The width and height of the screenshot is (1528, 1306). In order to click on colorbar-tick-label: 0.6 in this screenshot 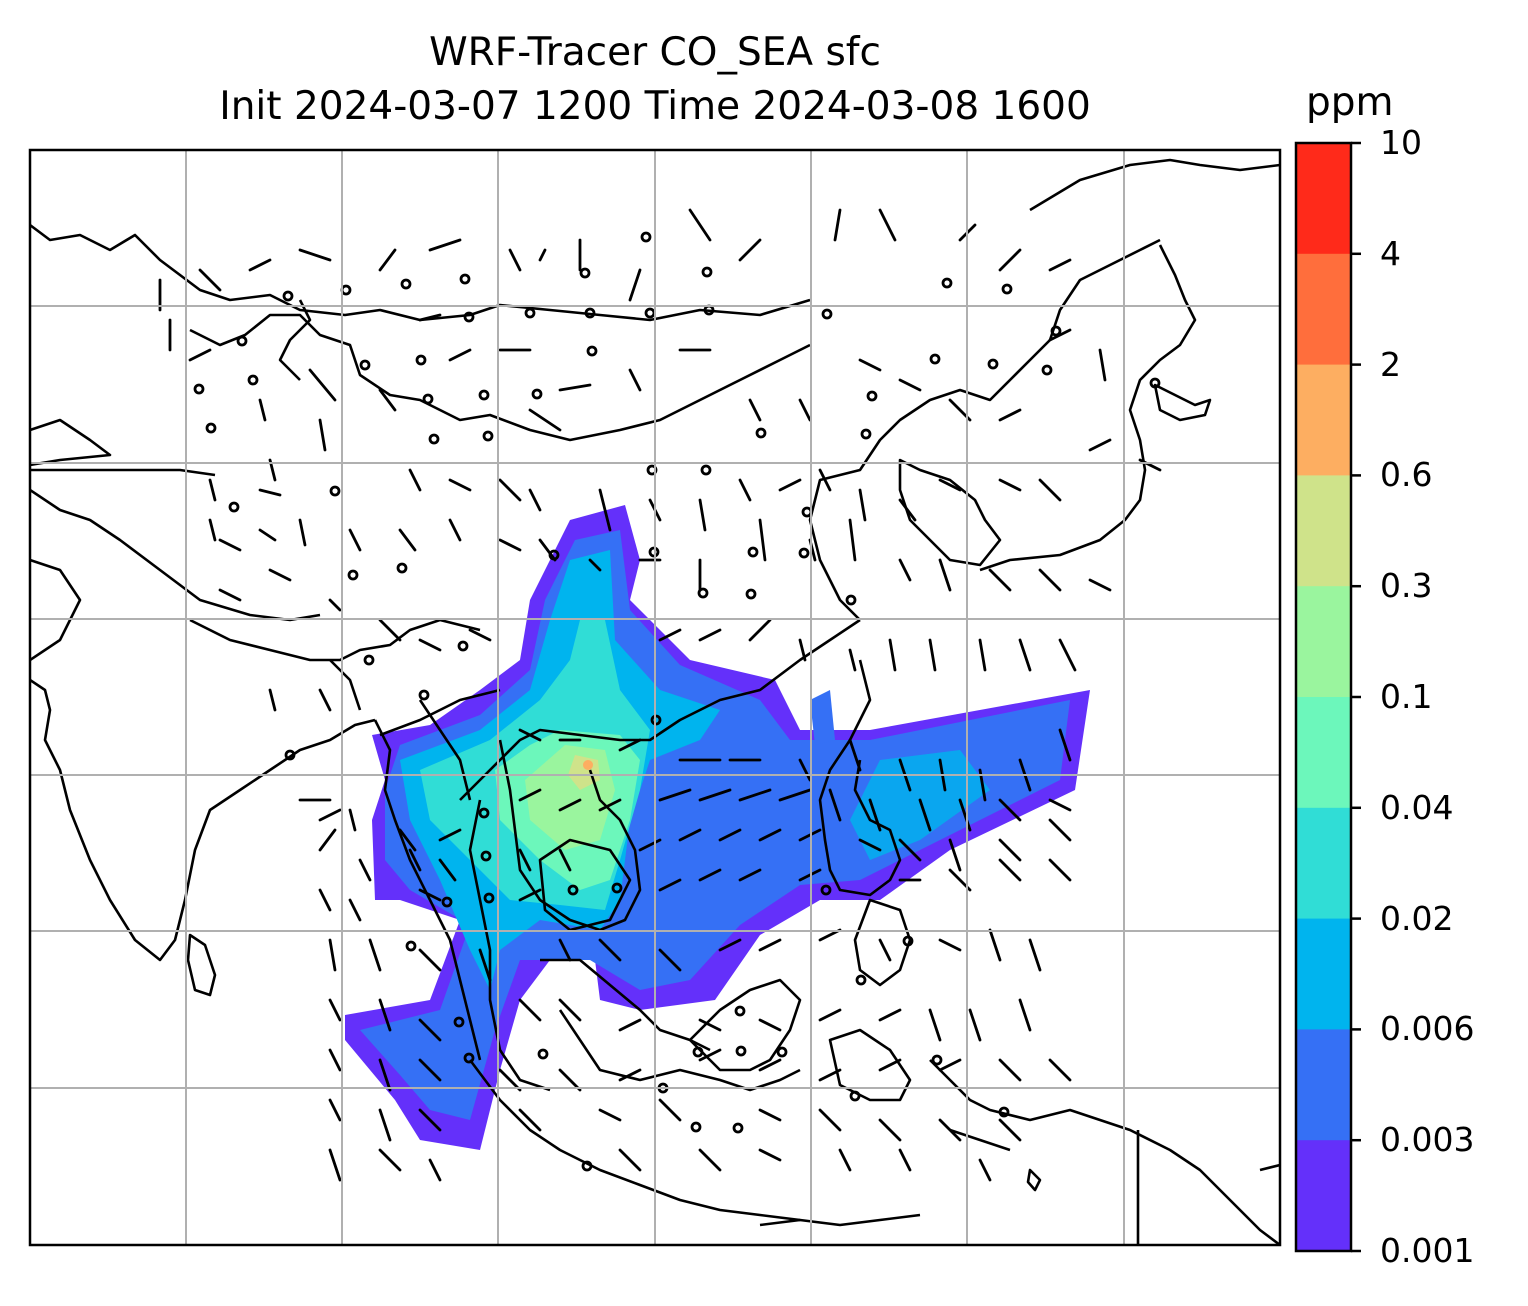, I will do `click(1406, 475)`.